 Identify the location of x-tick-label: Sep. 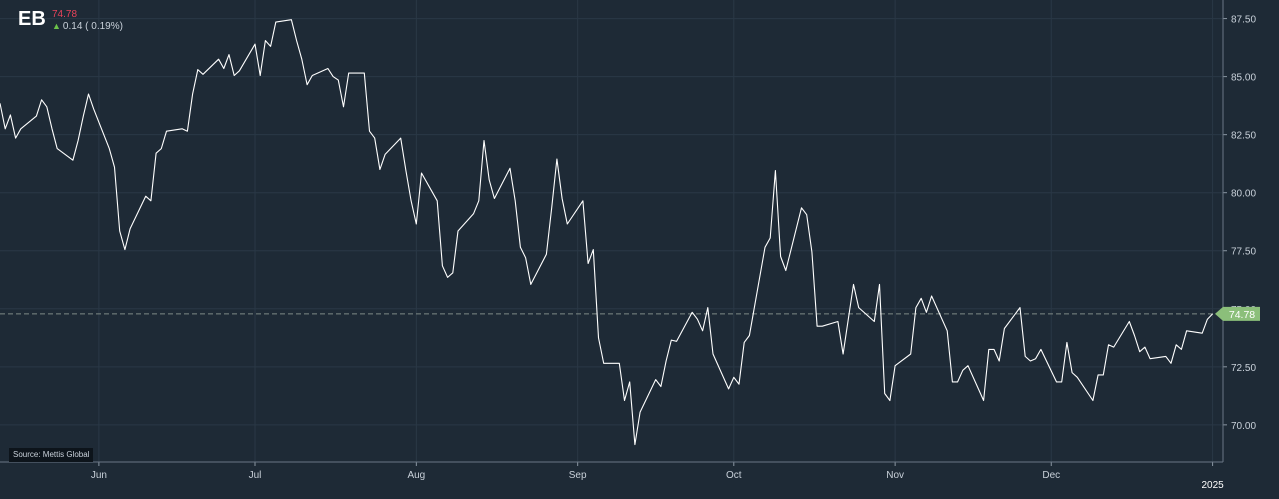
(578, 475).